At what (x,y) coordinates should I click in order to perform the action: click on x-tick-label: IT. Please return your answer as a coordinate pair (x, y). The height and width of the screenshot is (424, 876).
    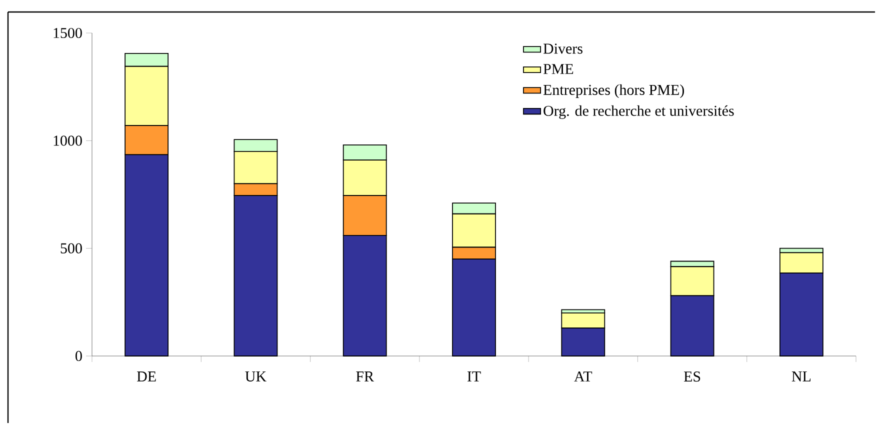
    Looking at the image, I should click on (474, 377).